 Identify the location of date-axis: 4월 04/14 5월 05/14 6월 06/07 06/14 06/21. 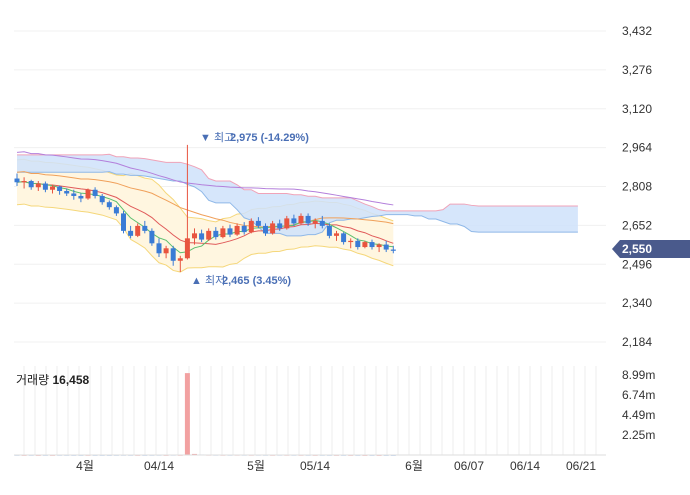
(336, 466).